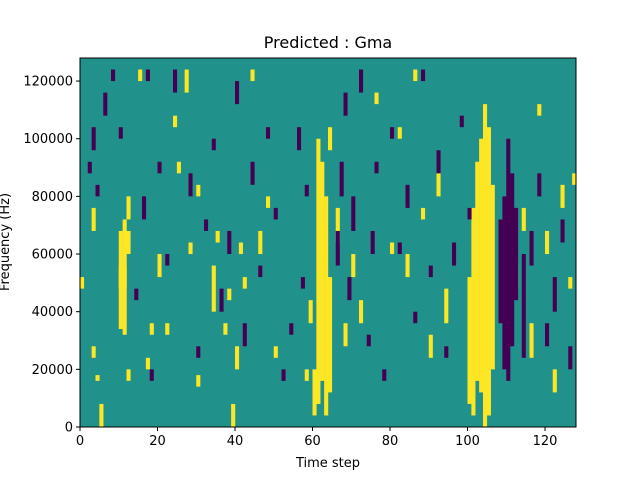 This screenshot has width=640, height=480. I want to click on x-tick-label: 60, so click(312, 441).